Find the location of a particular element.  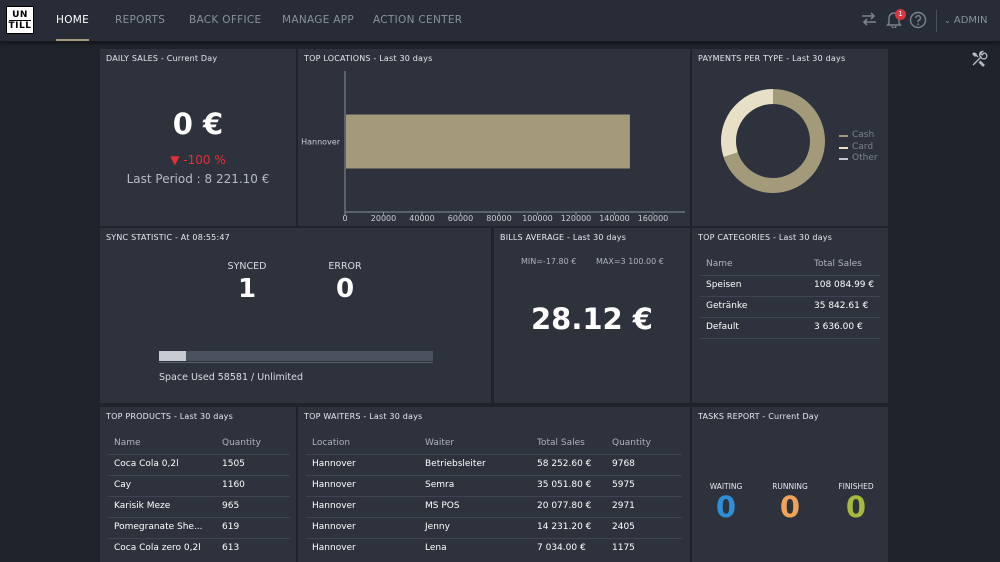

synced-value: 1 is located at coordinates (247, 289).